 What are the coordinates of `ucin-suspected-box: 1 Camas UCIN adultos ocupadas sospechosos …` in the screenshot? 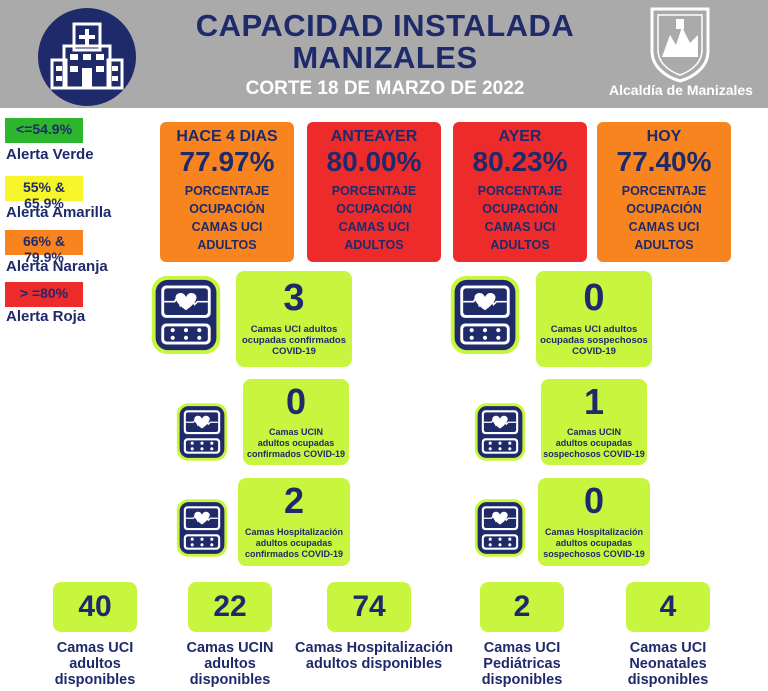 It's located at (594, 422).